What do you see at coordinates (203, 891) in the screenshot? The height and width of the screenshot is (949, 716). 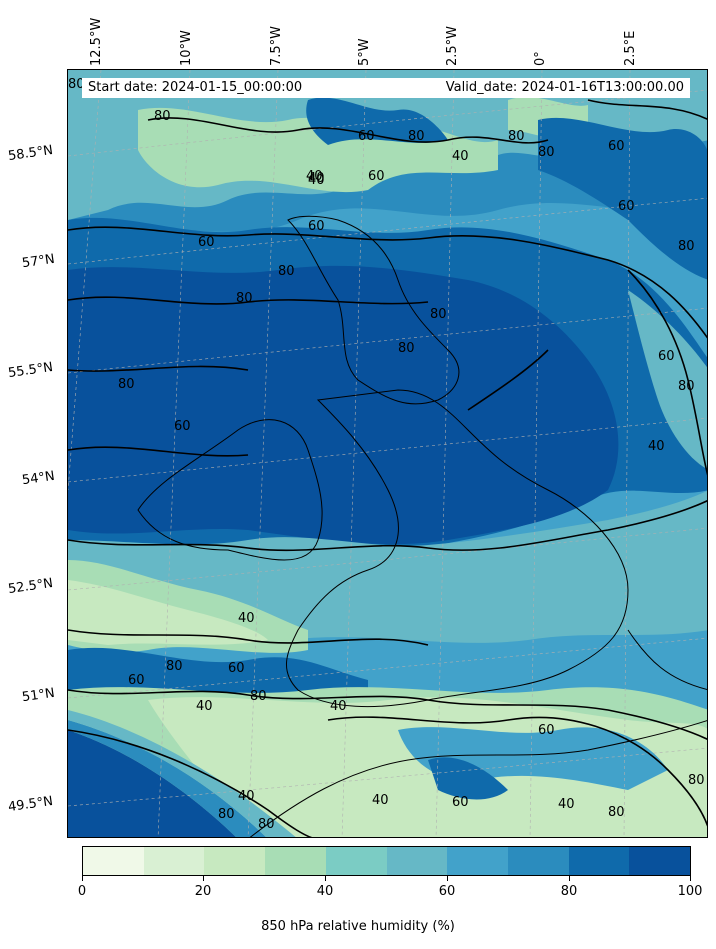 I see `colorbar-tick-label: 20` at bounding box center [203, 891].